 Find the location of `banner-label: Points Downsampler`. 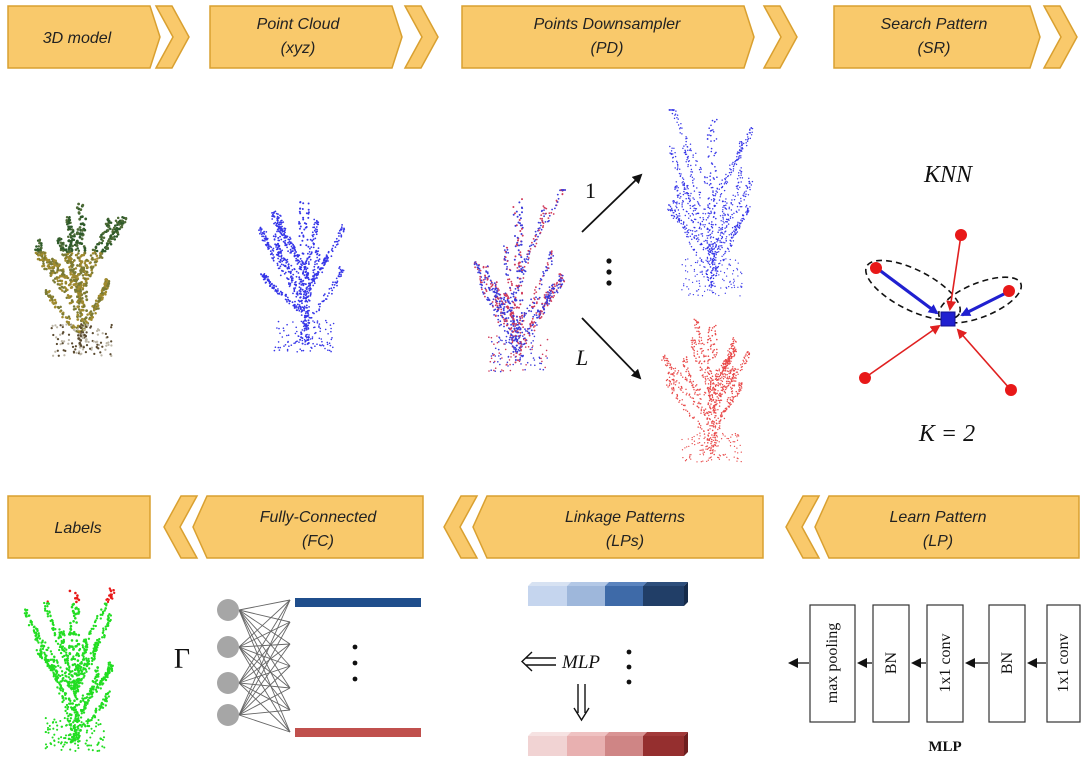

banner-label: Points Downsampler is located at coordinates (607, 24).